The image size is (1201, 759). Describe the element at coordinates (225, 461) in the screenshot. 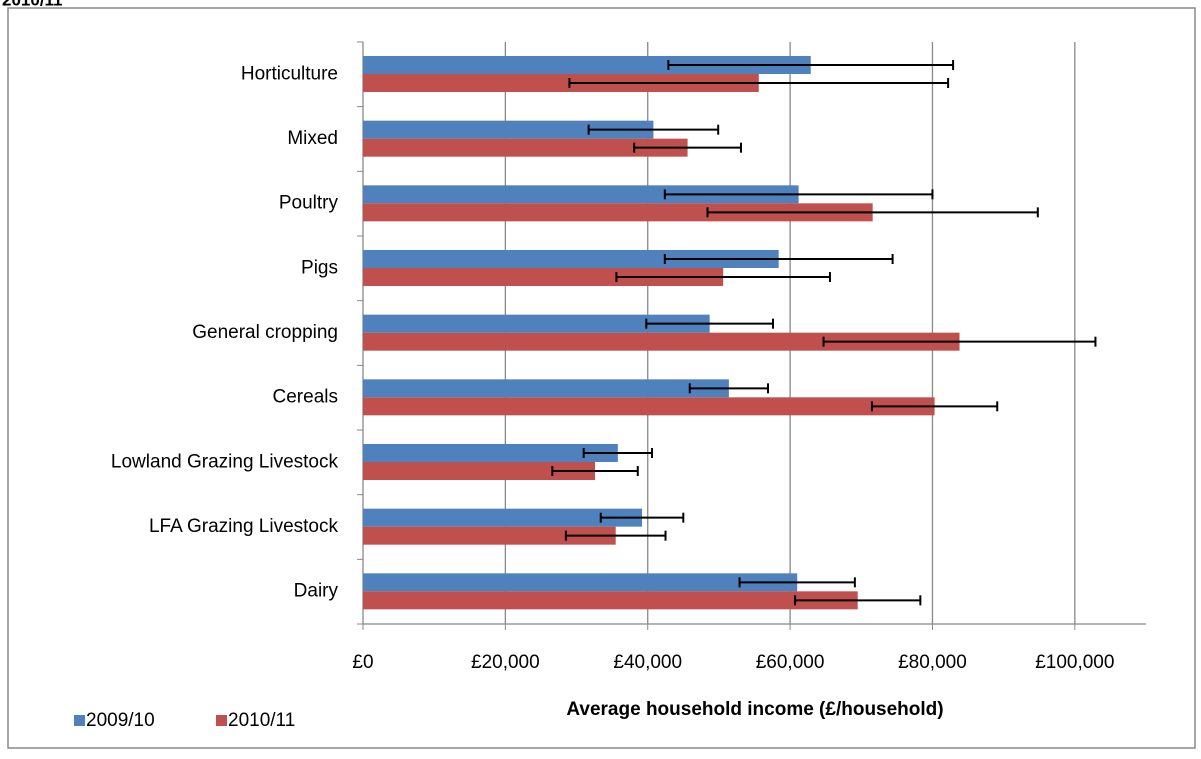

I see `y-tick-label: Lowland Grazing Livestock` at that location.